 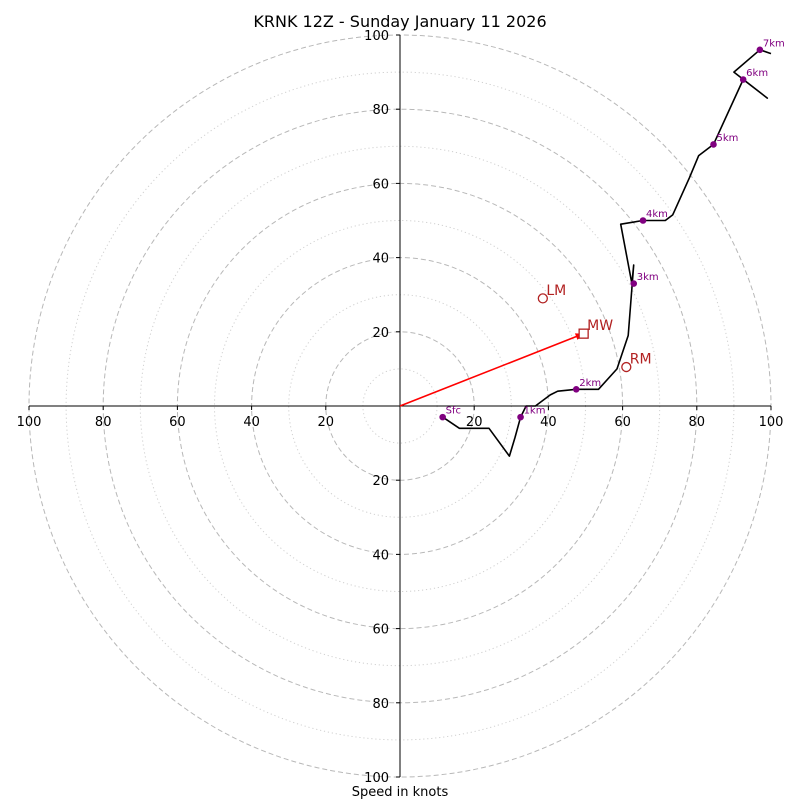 I want to click on height-marker-7km, so click(x=760, y=50).